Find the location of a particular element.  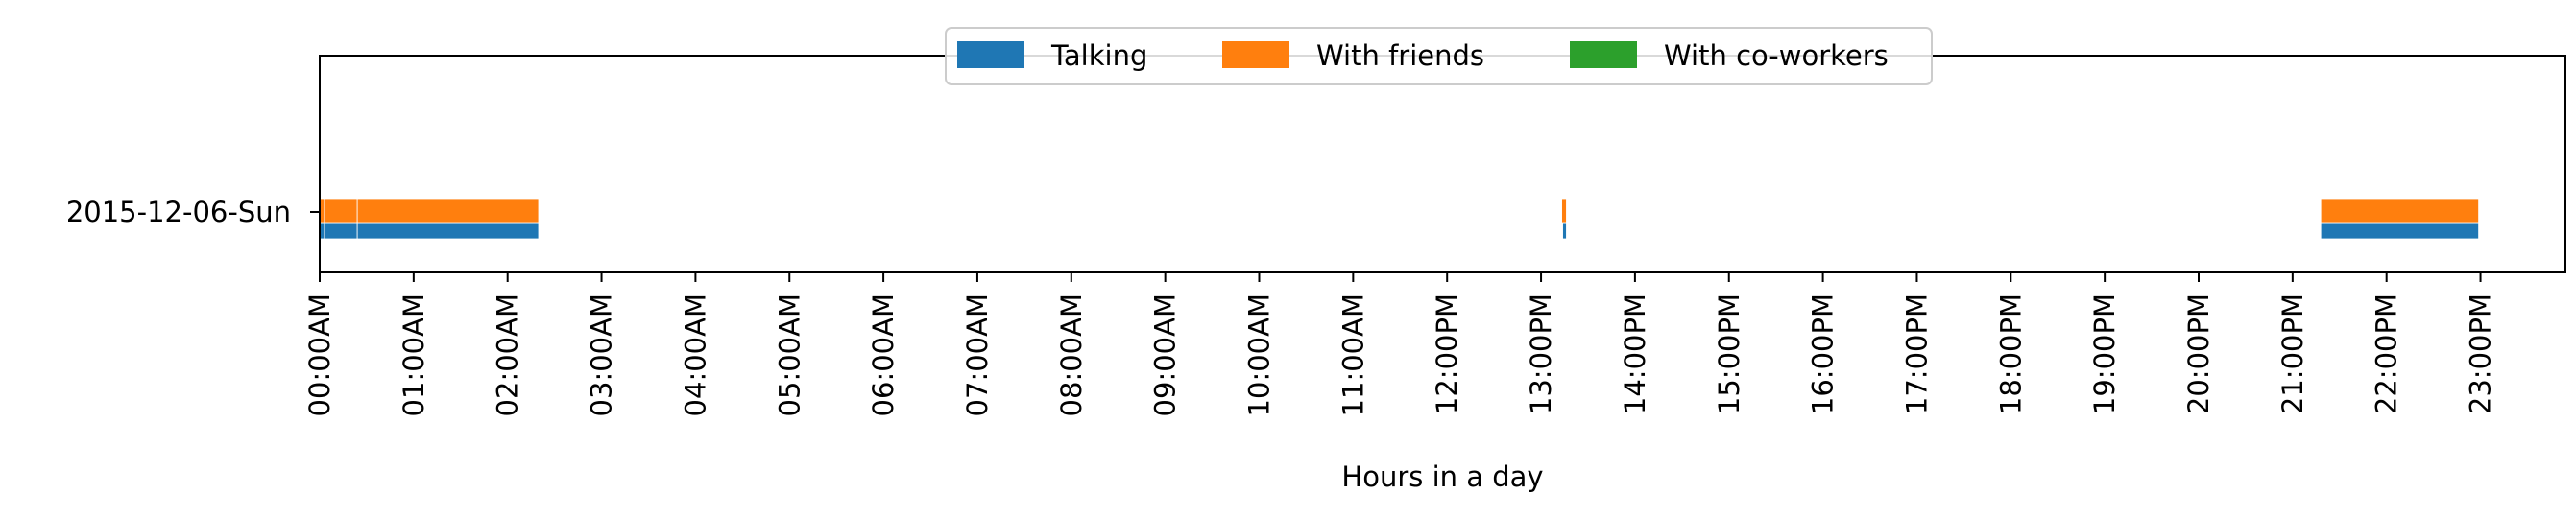

y-axis: 2015-12-06-Sun is located at coordinates (193, 212).